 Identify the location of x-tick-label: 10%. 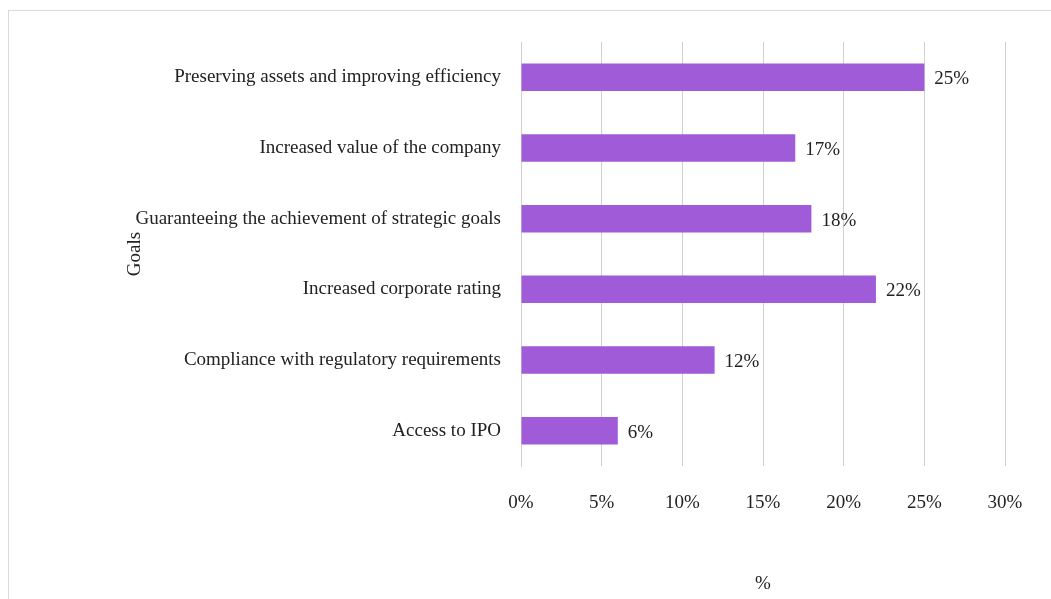
(682, 502).